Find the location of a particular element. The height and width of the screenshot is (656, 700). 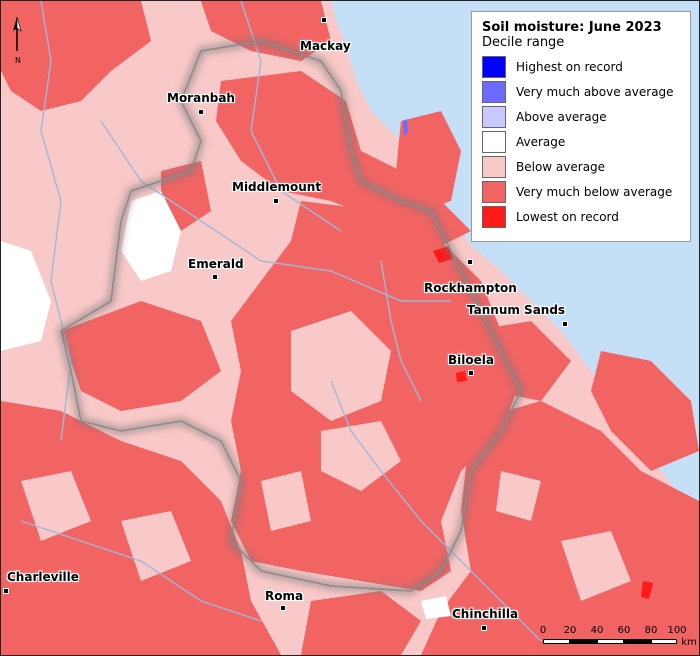

town-marker-emerald is located at coordinates (215, 277).